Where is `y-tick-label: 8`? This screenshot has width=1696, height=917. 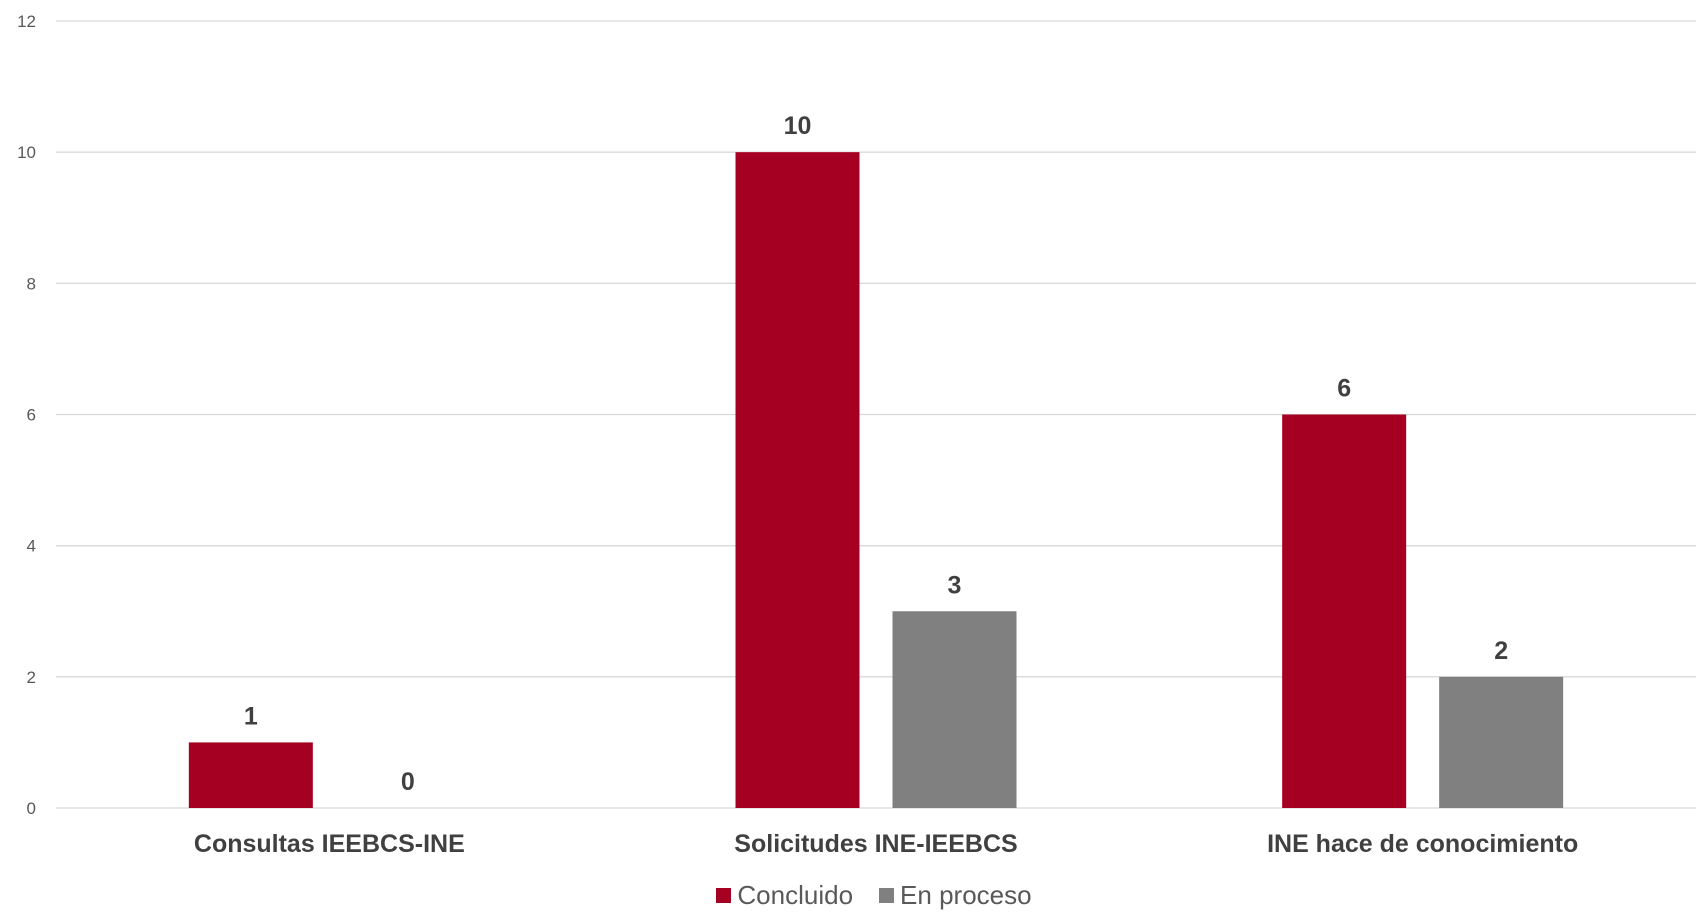 y-tick-label: 8 is located at coordinates (31, 283).